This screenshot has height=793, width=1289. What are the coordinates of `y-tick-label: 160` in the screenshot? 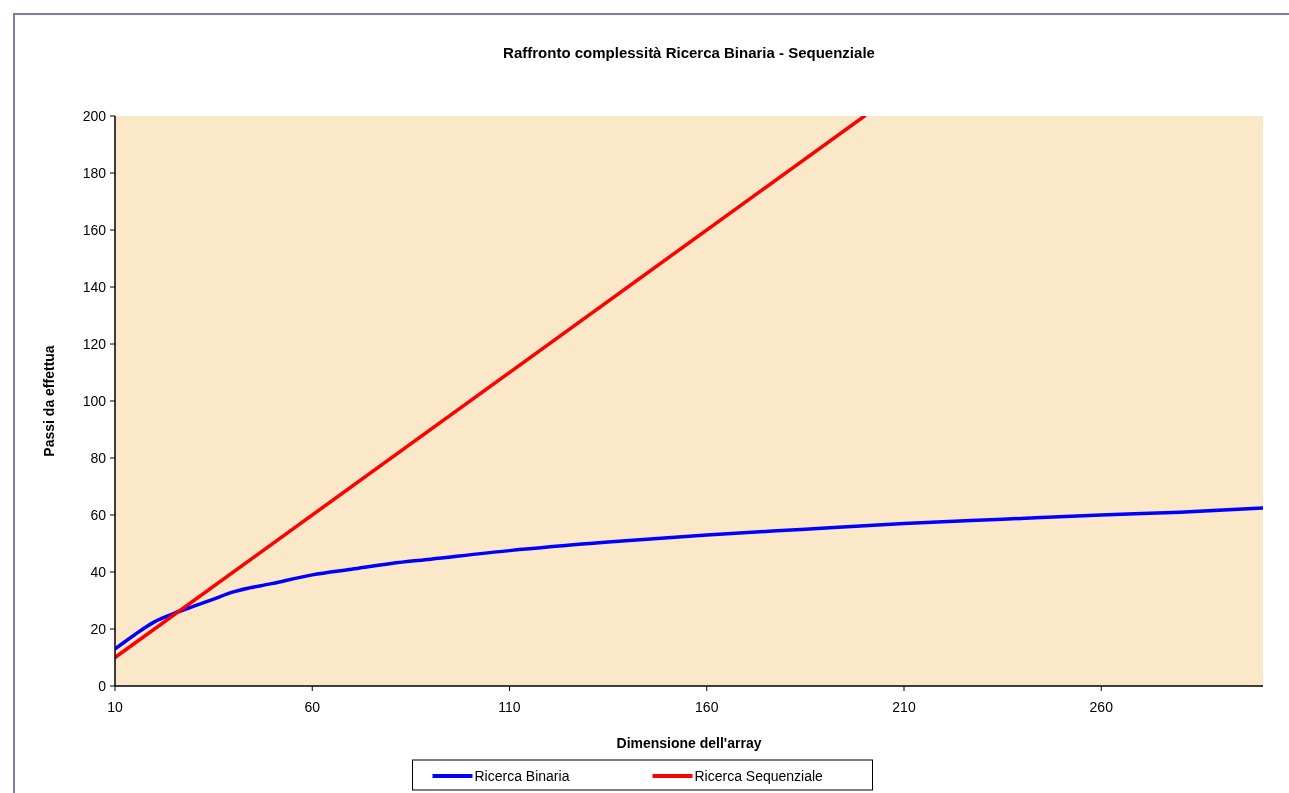 It's located at (94, 229).